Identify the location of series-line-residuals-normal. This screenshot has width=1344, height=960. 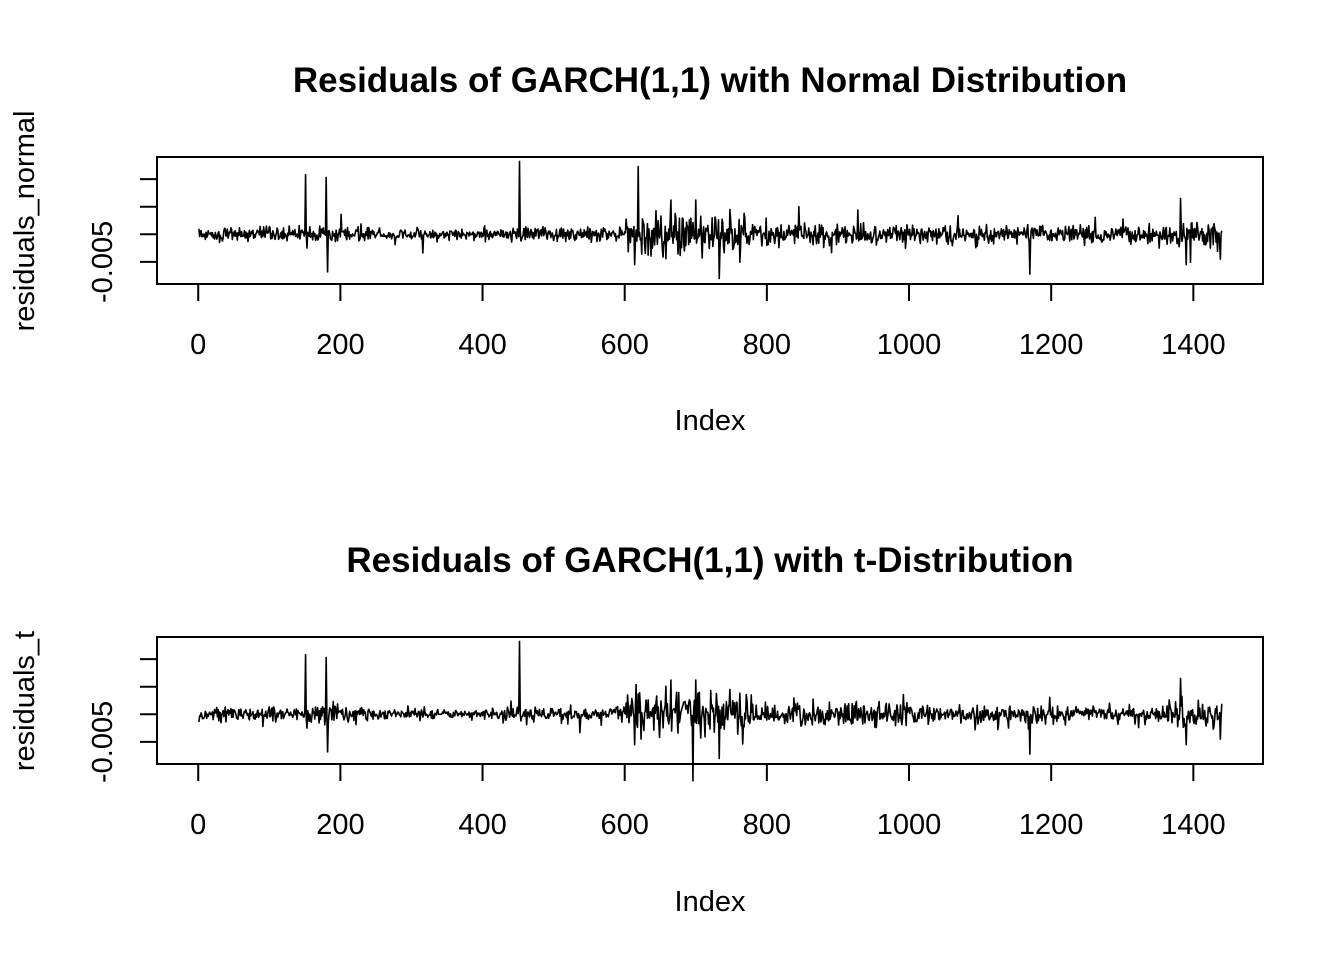
(710, 220).